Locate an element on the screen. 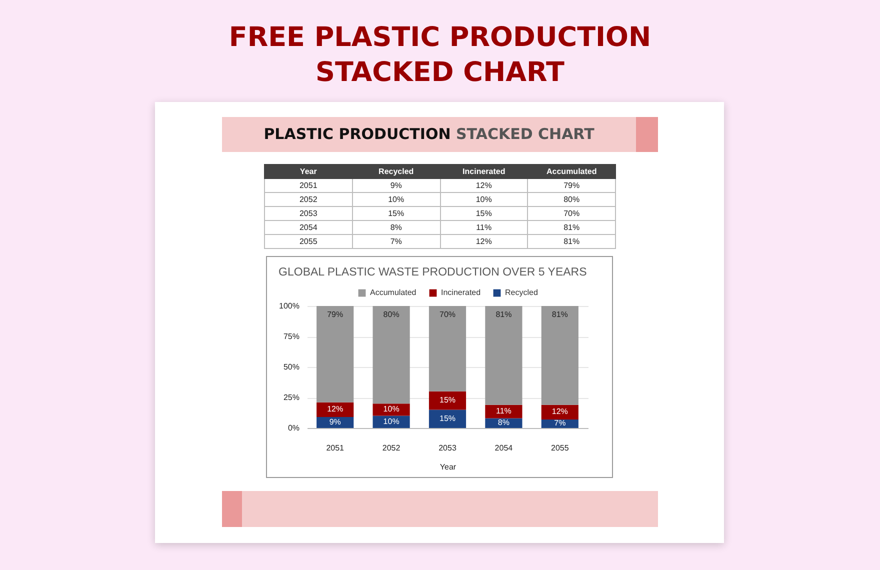 This screenshot has height=570, width=880. text: 80% is located at coordinates (572, 199).